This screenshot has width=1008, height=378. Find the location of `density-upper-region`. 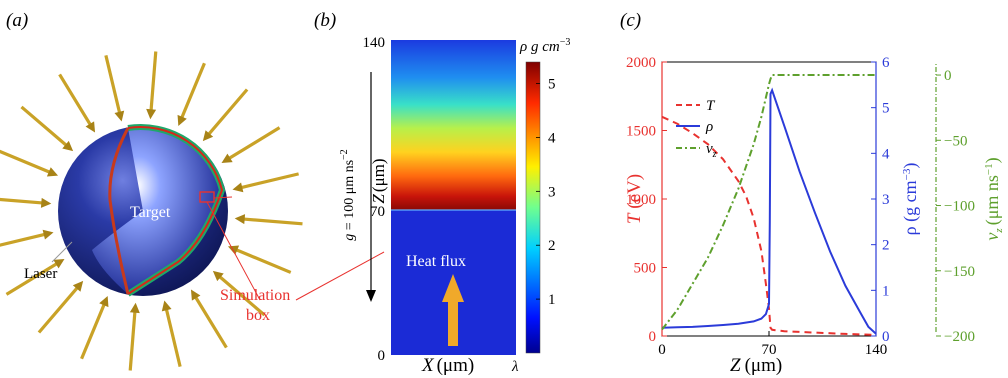

density-upper-region is located at coordinates (453, 125).